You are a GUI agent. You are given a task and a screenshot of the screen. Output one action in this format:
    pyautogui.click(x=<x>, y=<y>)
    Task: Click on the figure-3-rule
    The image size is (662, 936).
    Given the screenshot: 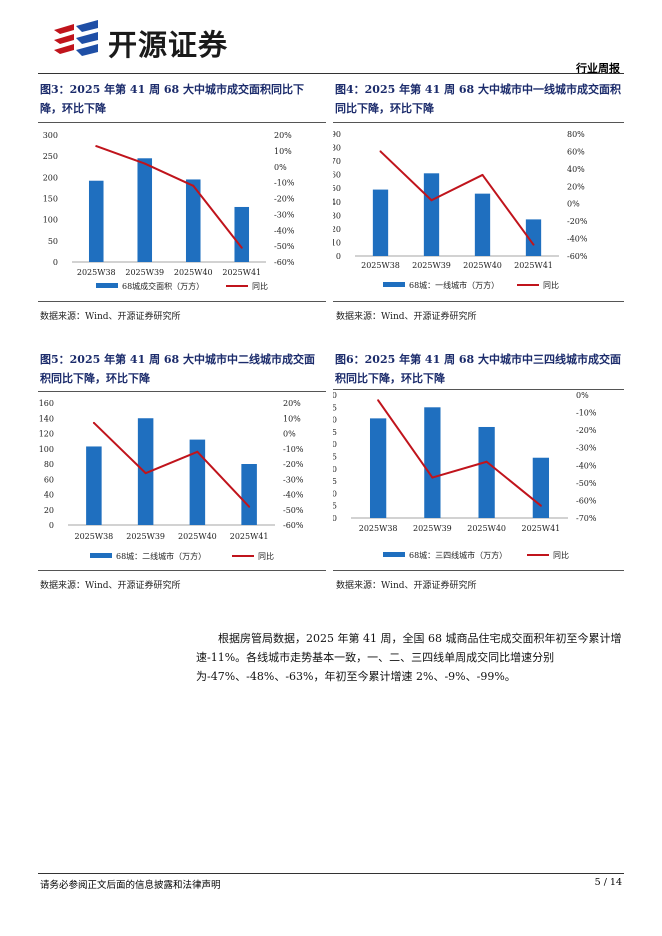 What is the action you would take?
    pyautogui.click(x=182, y=122)
    